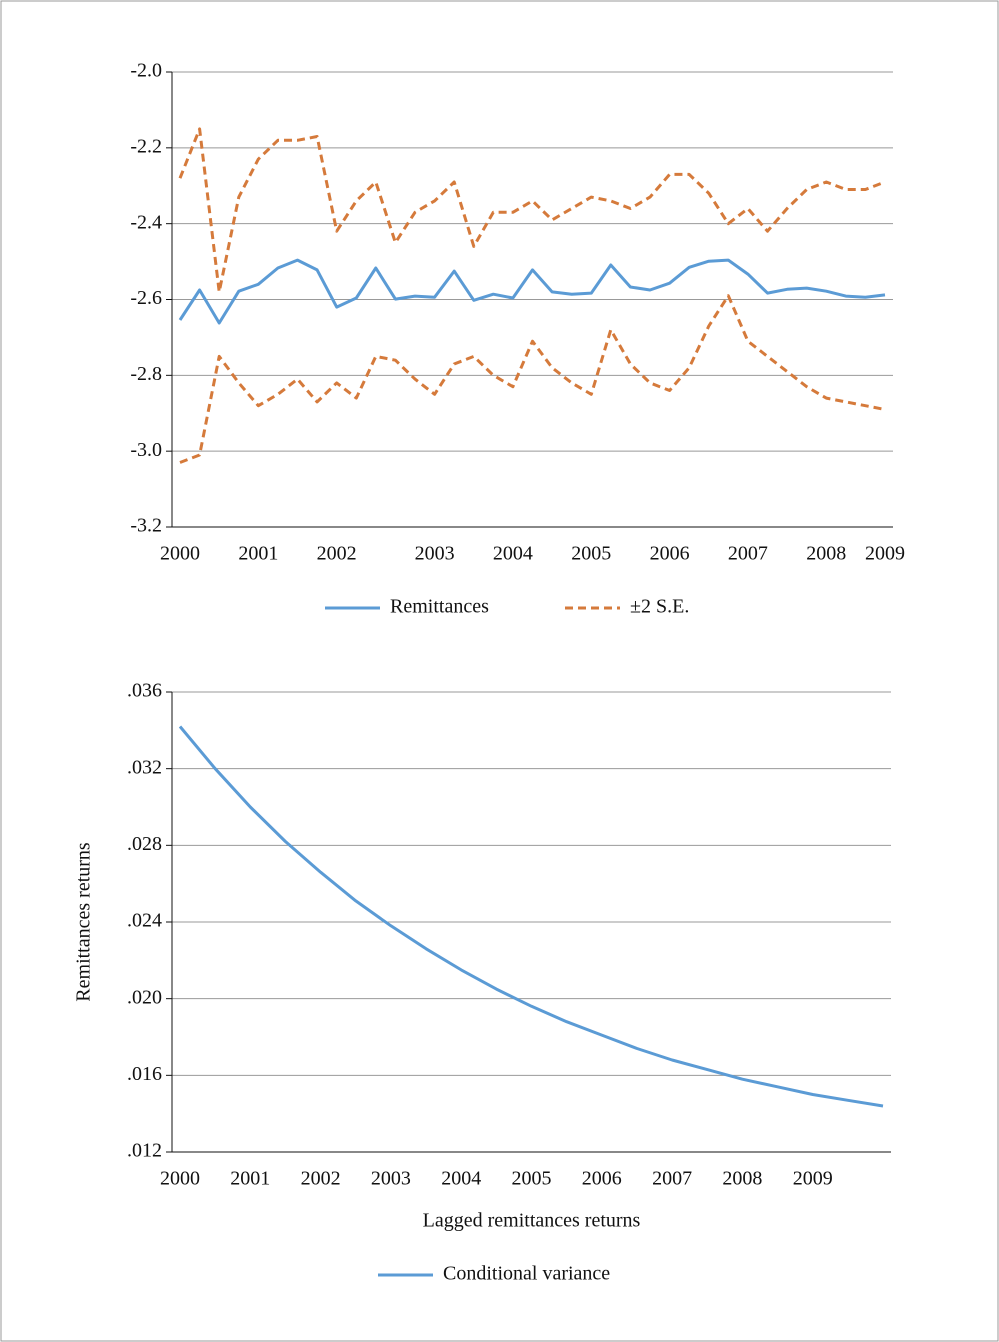 Image resolution: width=999 pixels, height=1342 pixels. Describe the element at coordinates (144, 767) in the screenshot. I see `y-tick-label: .032` at that location.